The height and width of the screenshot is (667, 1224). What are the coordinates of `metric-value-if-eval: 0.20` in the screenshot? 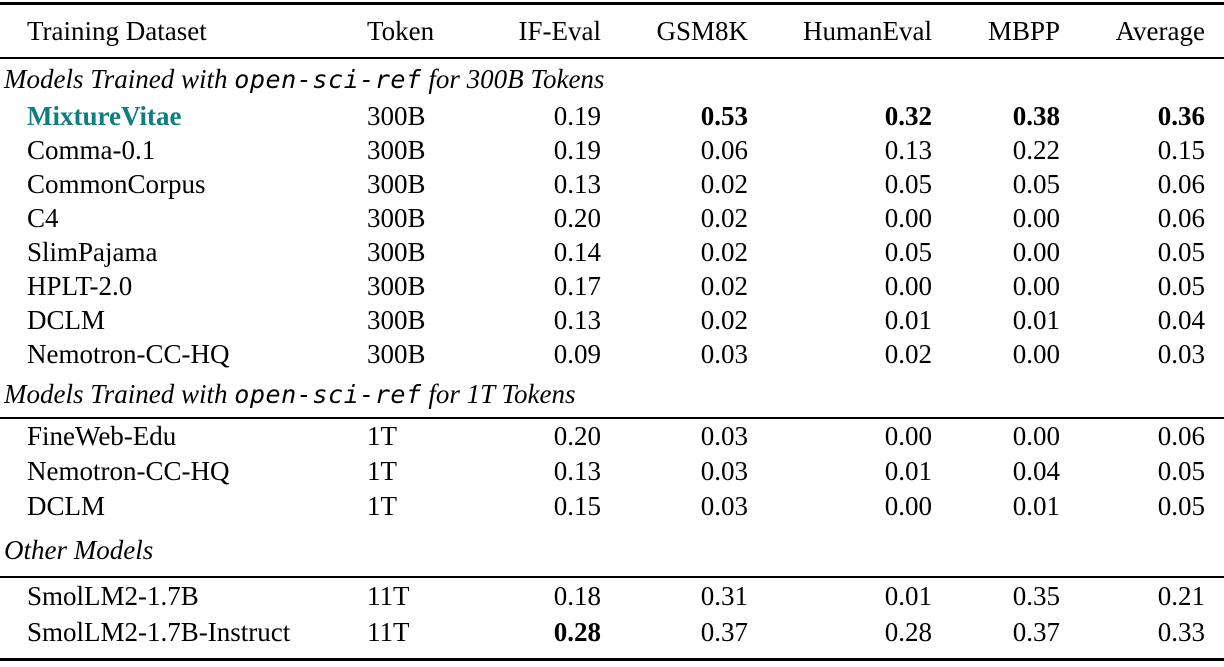 It's located at (577, 436).